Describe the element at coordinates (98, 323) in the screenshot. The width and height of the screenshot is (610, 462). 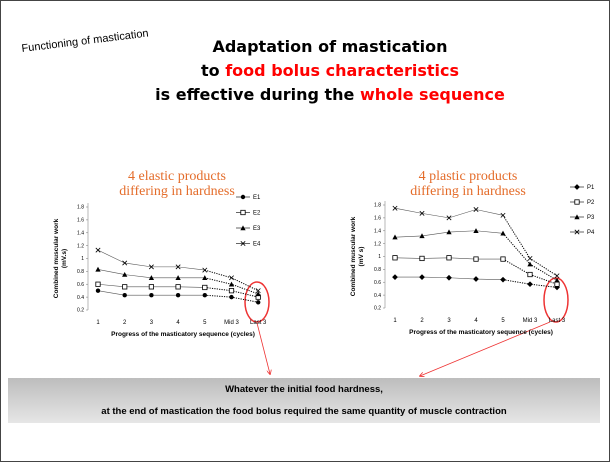
I see `x-tick-label: 1` at that location.